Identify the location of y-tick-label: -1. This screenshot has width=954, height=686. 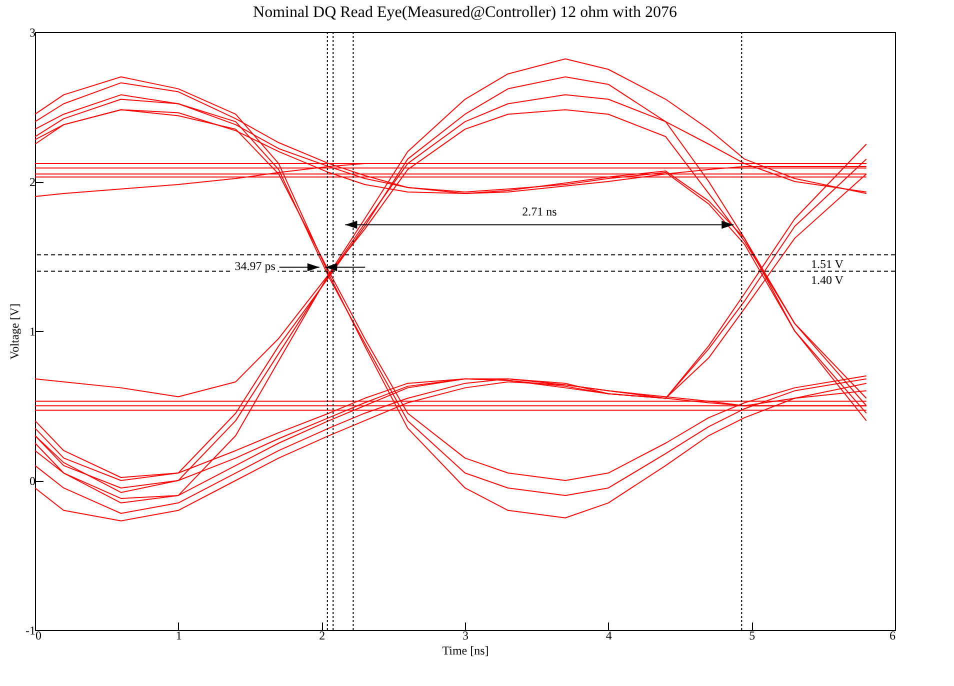
(31, 631).